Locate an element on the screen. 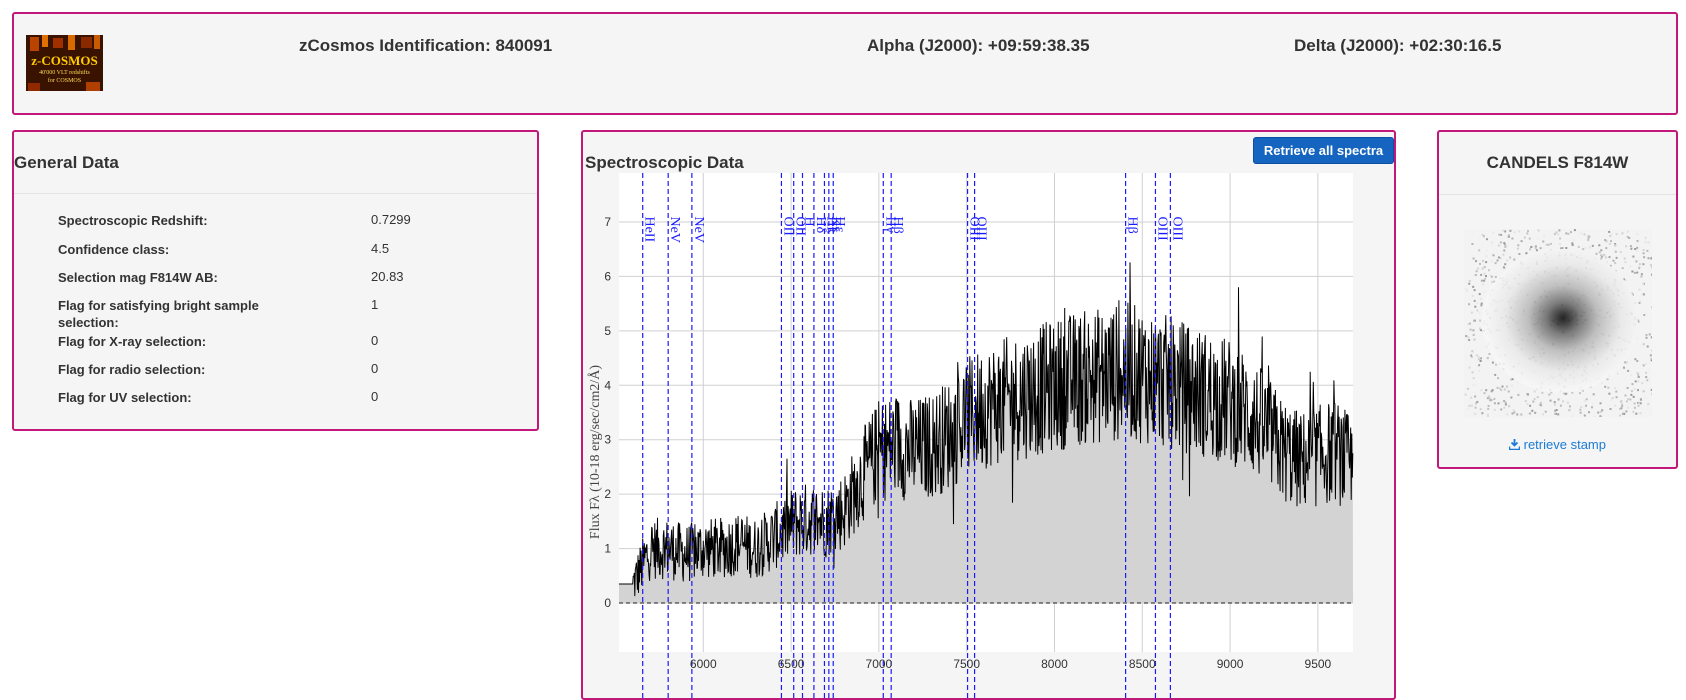  y-tick-label: 5 is located at coordinates (607, 331).